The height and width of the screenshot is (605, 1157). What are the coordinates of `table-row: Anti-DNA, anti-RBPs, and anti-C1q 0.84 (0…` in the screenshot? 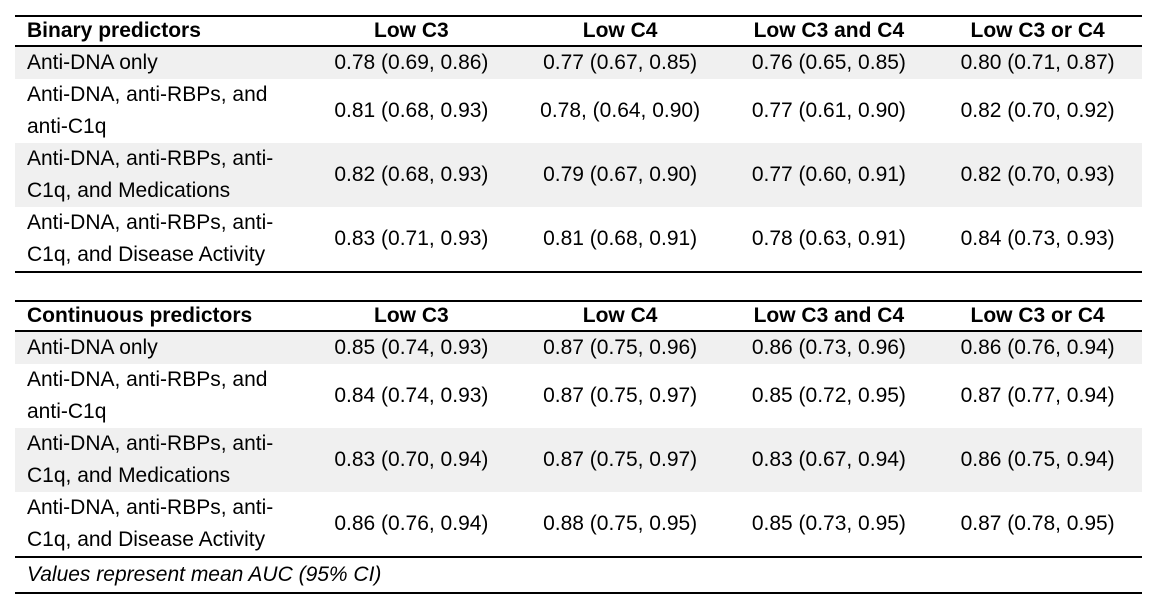 It's located at (578, 396).